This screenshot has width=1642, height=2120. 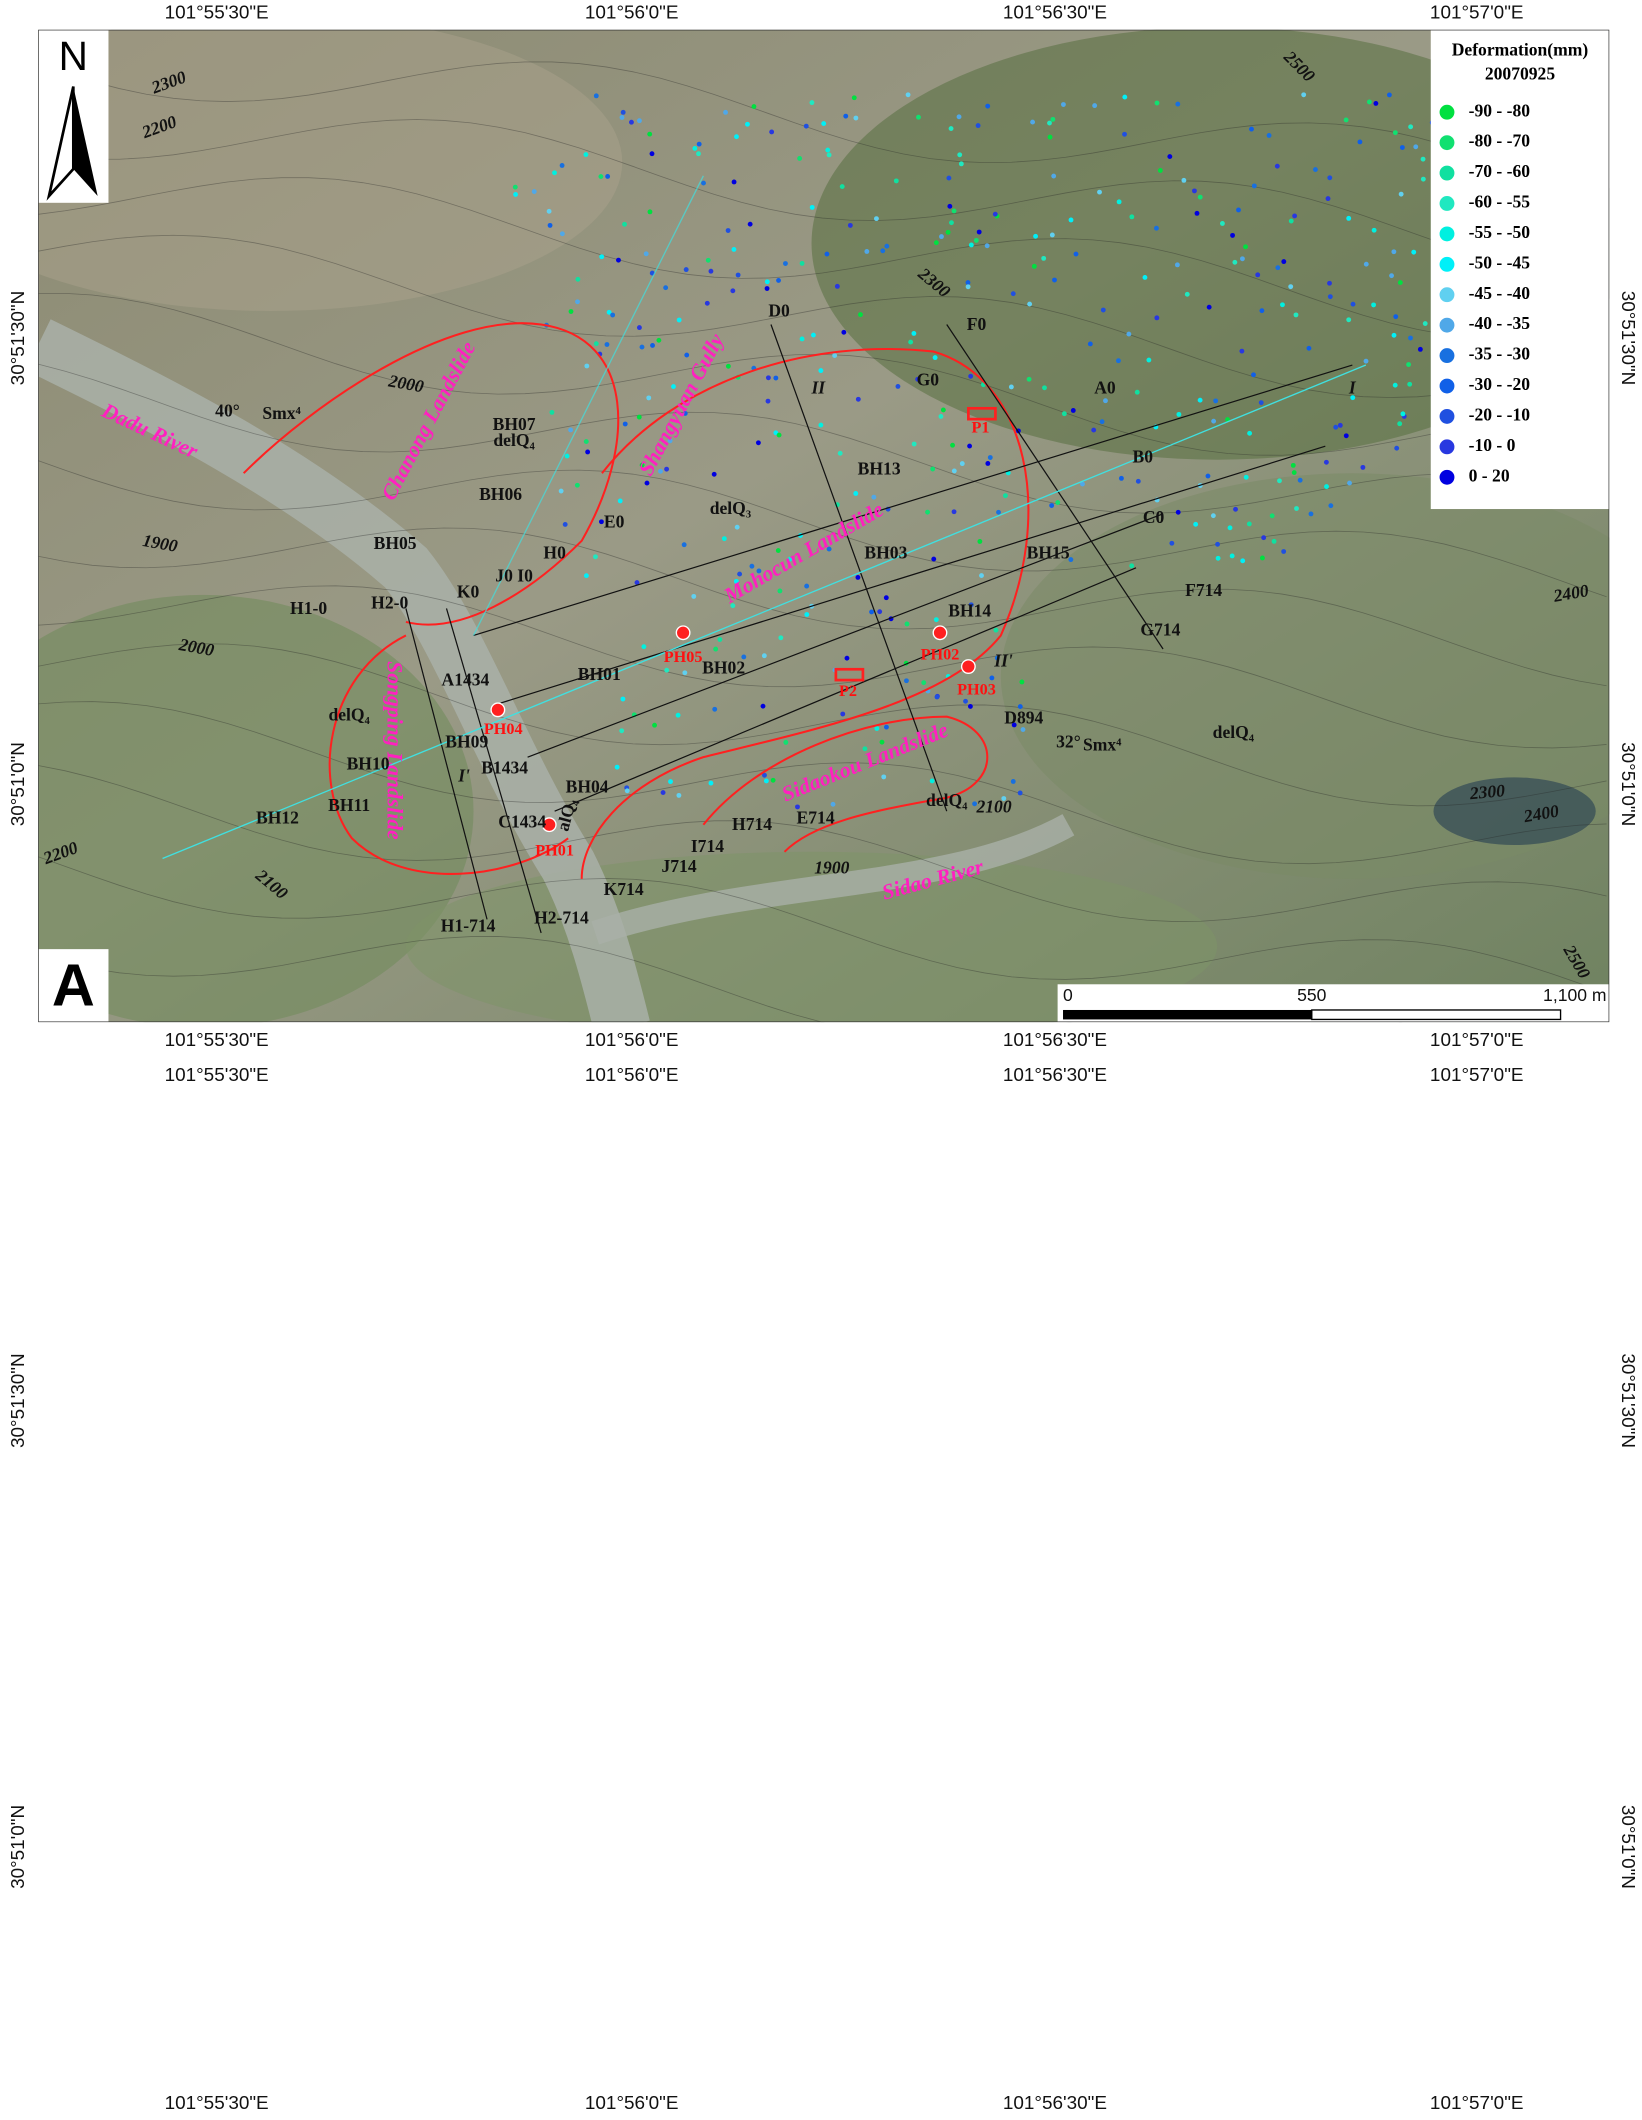 I want to click on map-label: delQ₄, so click(x=1234, y=732).